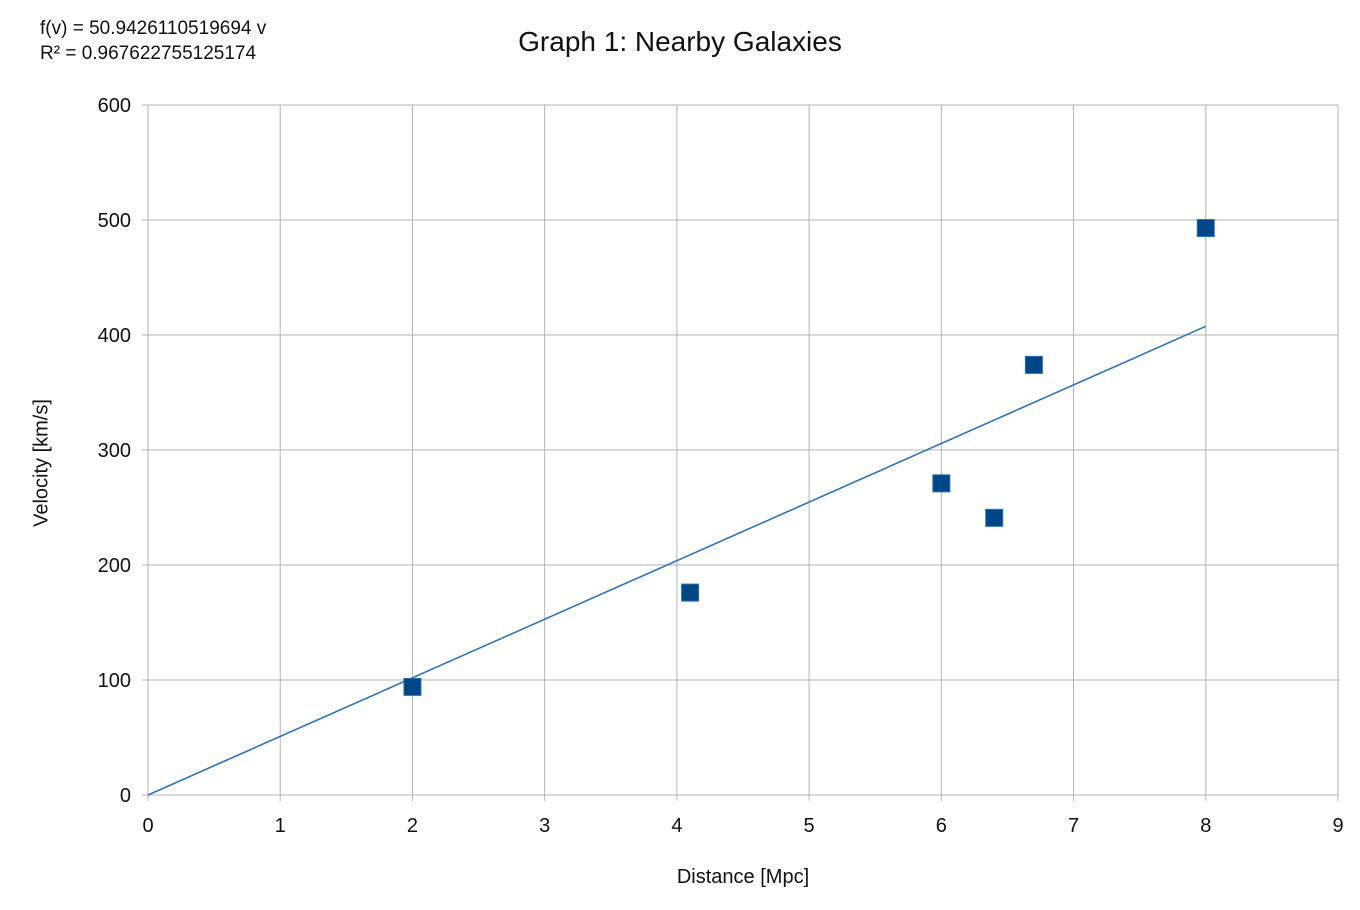 Image resolution: width=1360 pixels, height=910 pixels. I want to click on x-tick-label: 2, so click(412, 826).